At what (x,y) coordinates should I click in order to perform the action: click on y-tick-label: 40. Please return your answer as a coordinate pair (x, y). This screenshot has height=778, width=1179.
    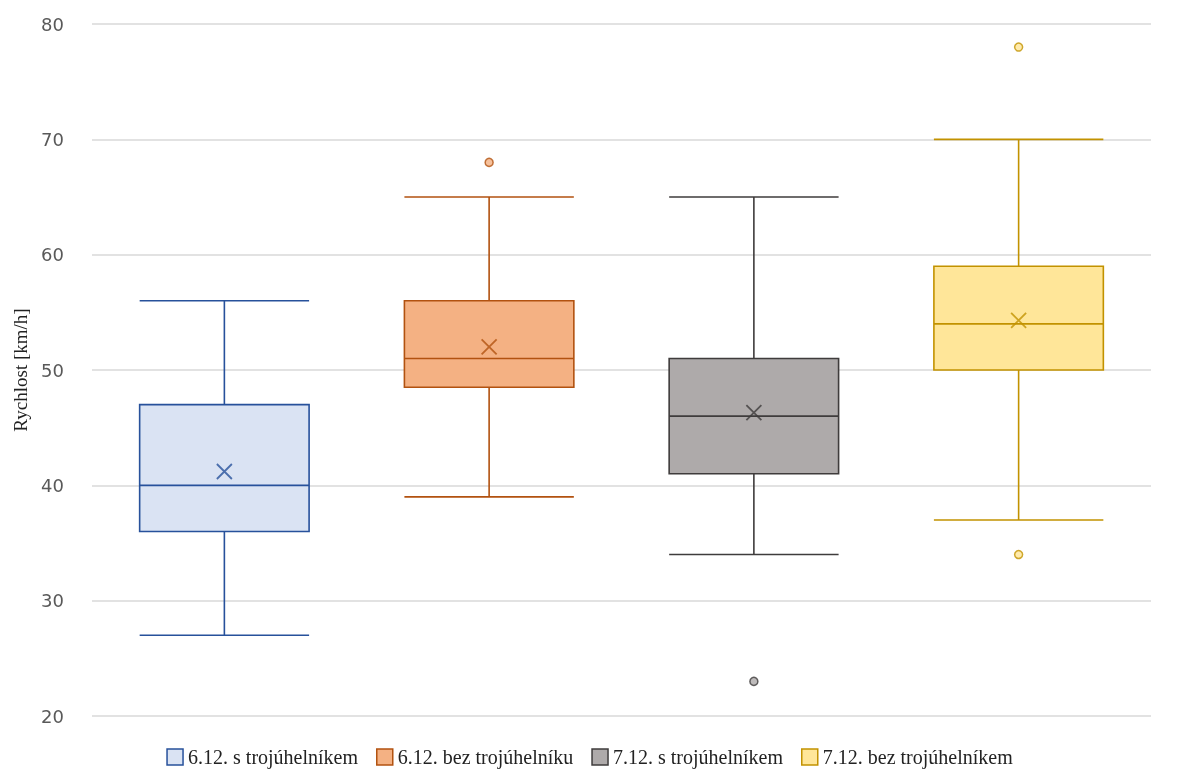
    Looking at the image, I should click on (52, 485).